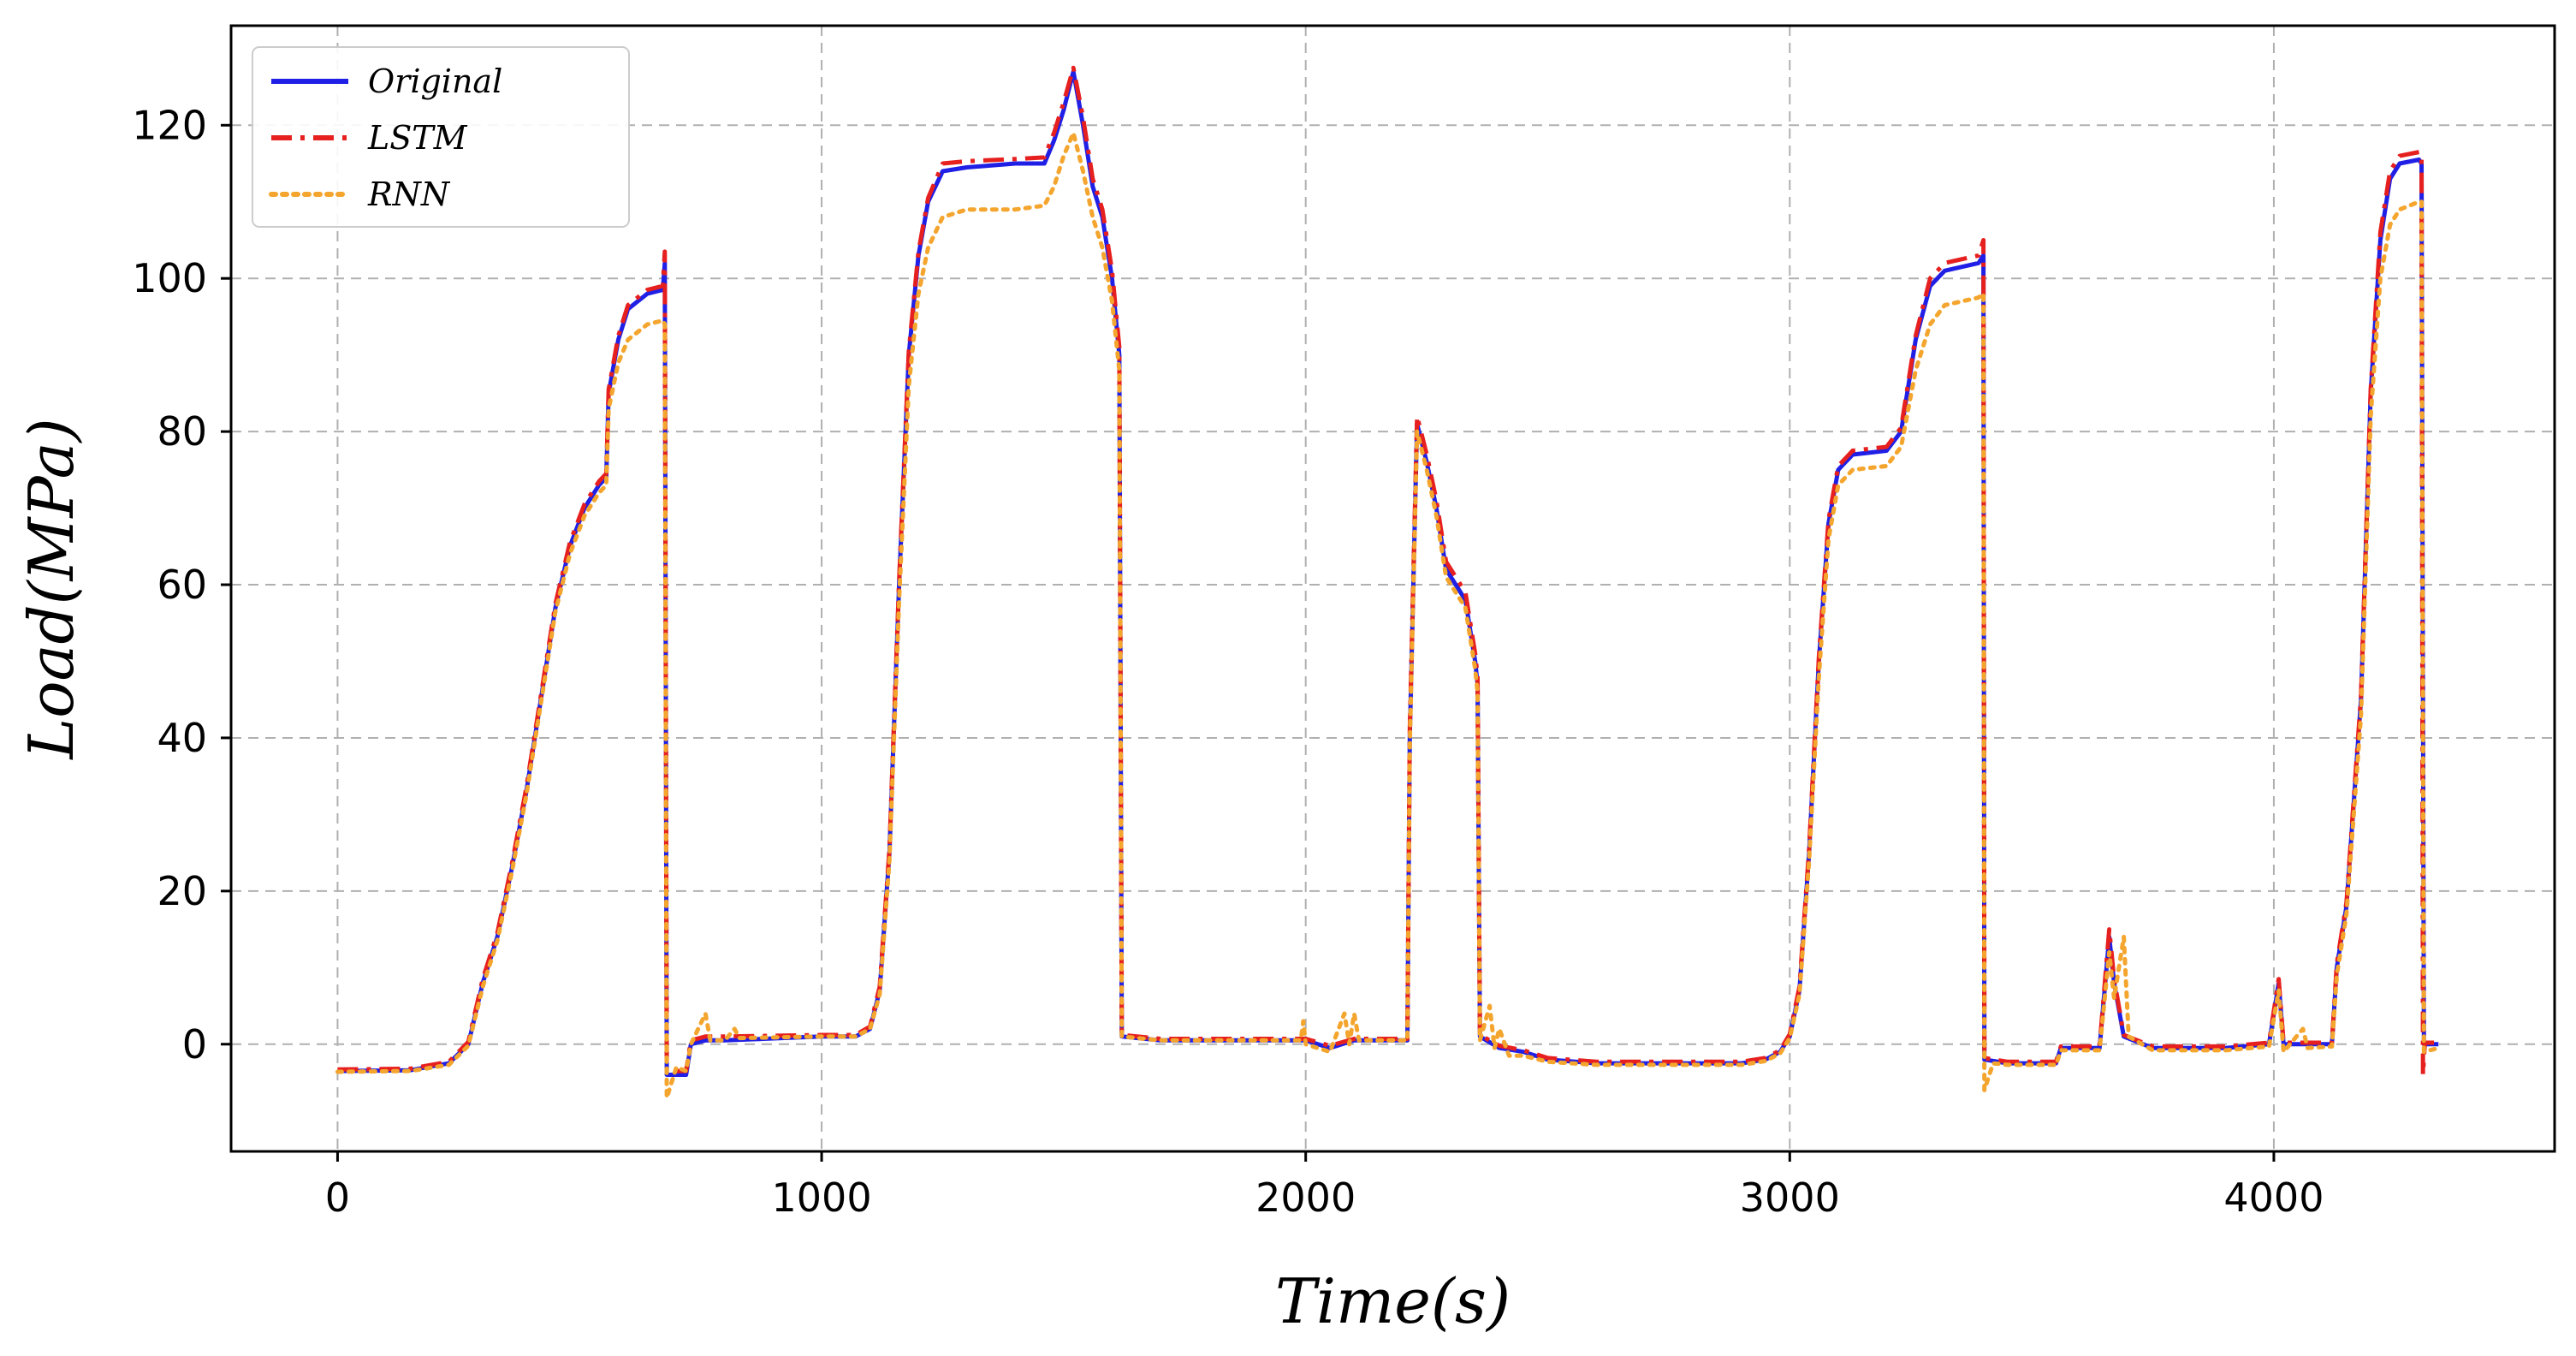  What do you see at coordinates (182, 431) in the screenshot?
I see `y-tick-label: 80` at bounding box center [182, 431].